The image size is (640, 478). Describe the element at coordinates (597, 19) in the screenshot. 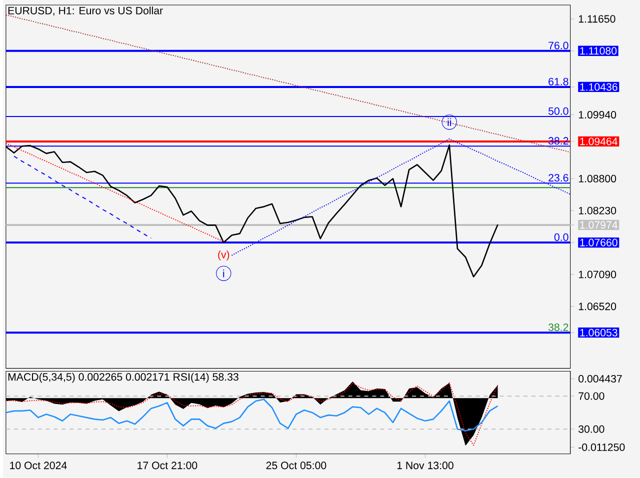

I see `y-tick-label: 1.11650` at that location.